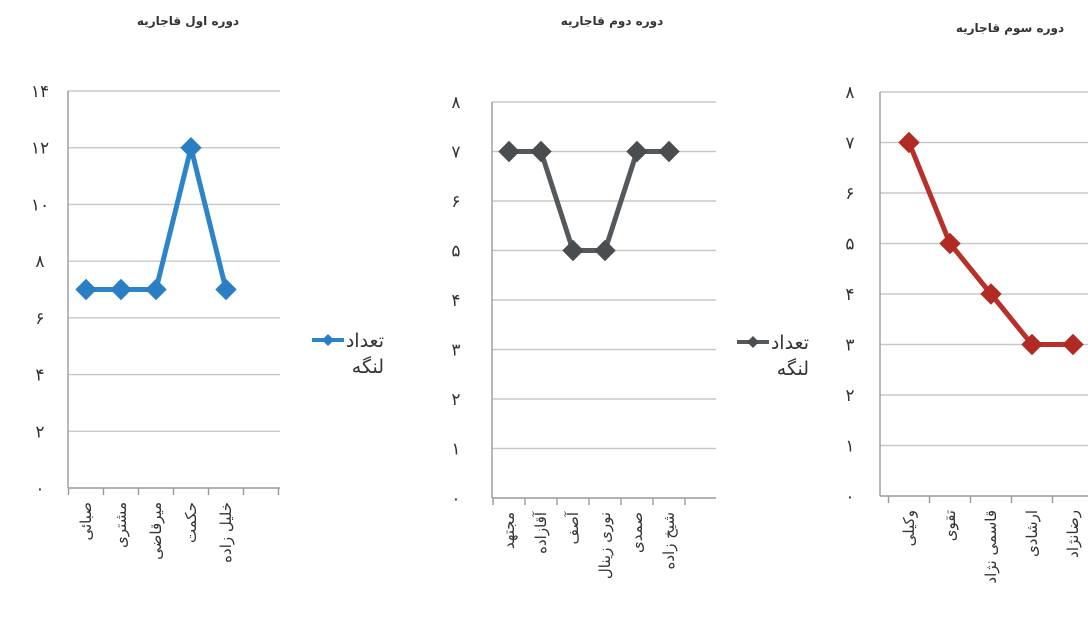  What do you see at coordinates (509, 530) in the screenshot?
I see `x-category-label: مجتهد` at bounding box center [509, 530].